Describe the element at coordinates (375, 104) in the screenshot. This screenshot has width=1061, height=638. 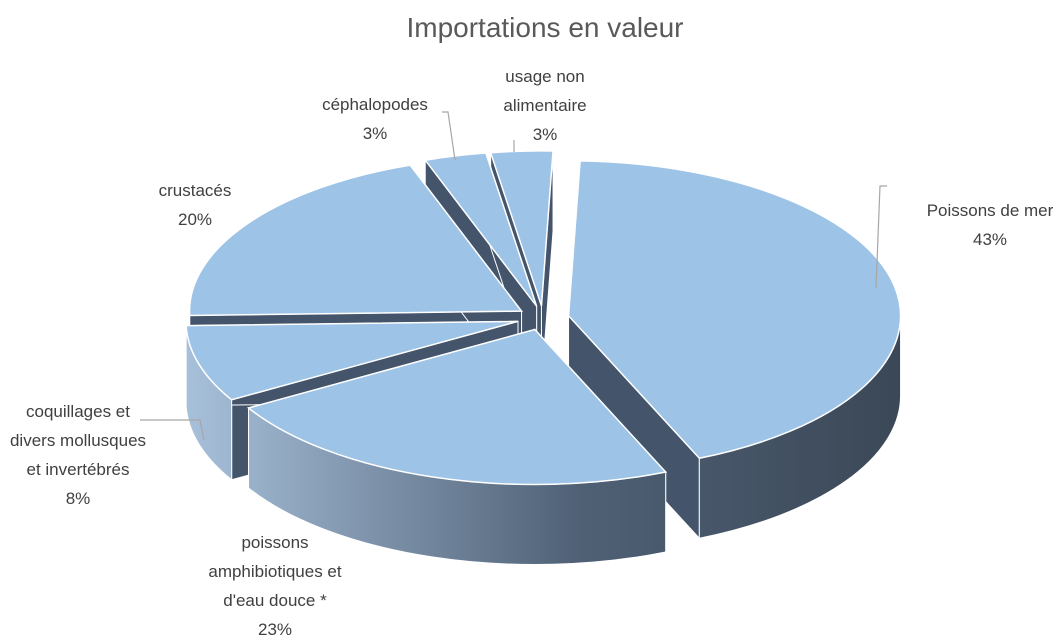
I see `label-name: céphalopodes` at that location.